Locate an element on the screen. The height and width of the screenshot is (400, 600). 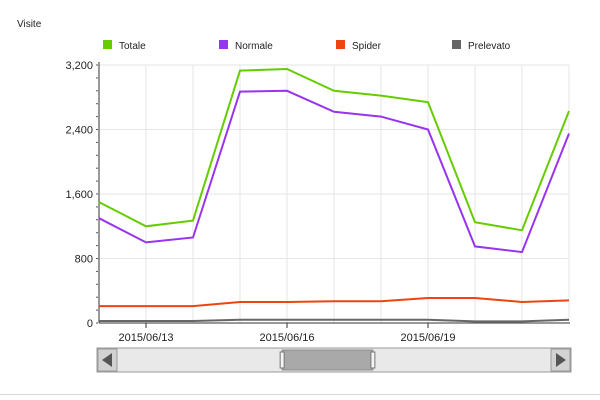
legend-label: Totale is located at coordinates (132, 46).